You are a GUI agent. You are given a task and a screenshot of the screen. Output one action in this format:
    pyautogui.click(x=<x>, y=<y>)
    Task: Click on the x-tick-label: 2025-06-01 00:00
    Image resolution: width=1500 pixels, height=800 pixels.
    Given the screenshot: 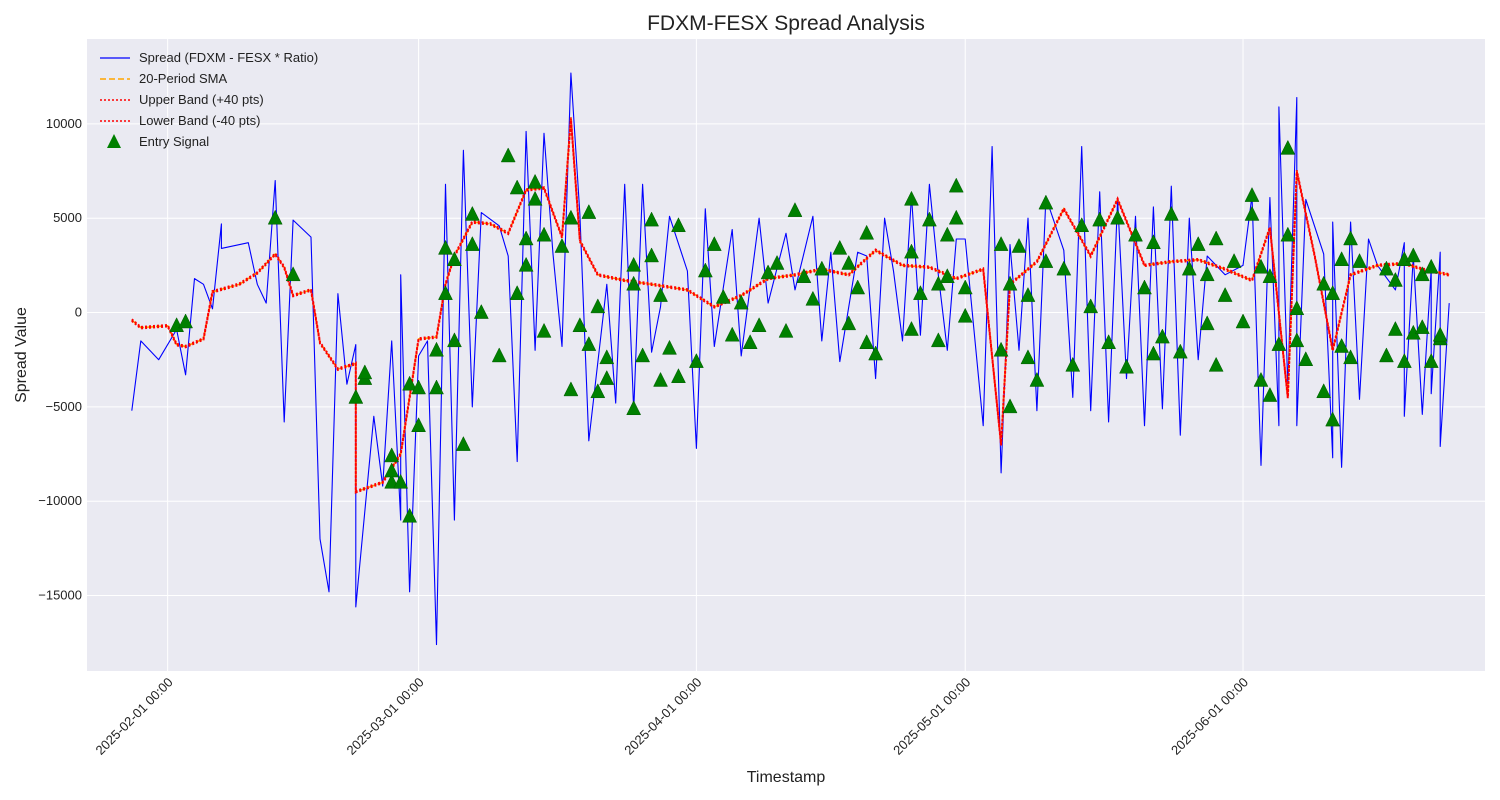 What is the action you would take?
    pyautogui.click(x=1209, y=716)
    